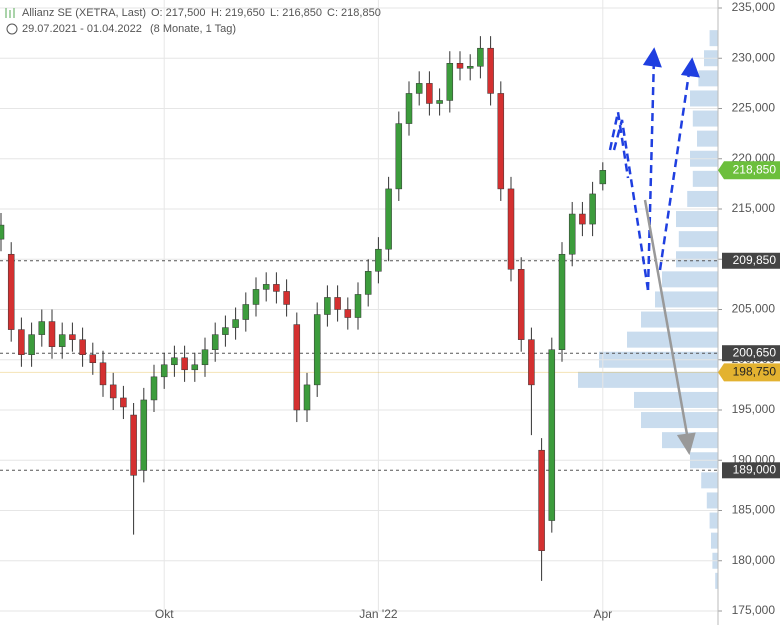 The image size is (780, 630). Describe the element at coordinates (754, 108) in the screenshot. I see `y-tick-label: 225,000` at that location.